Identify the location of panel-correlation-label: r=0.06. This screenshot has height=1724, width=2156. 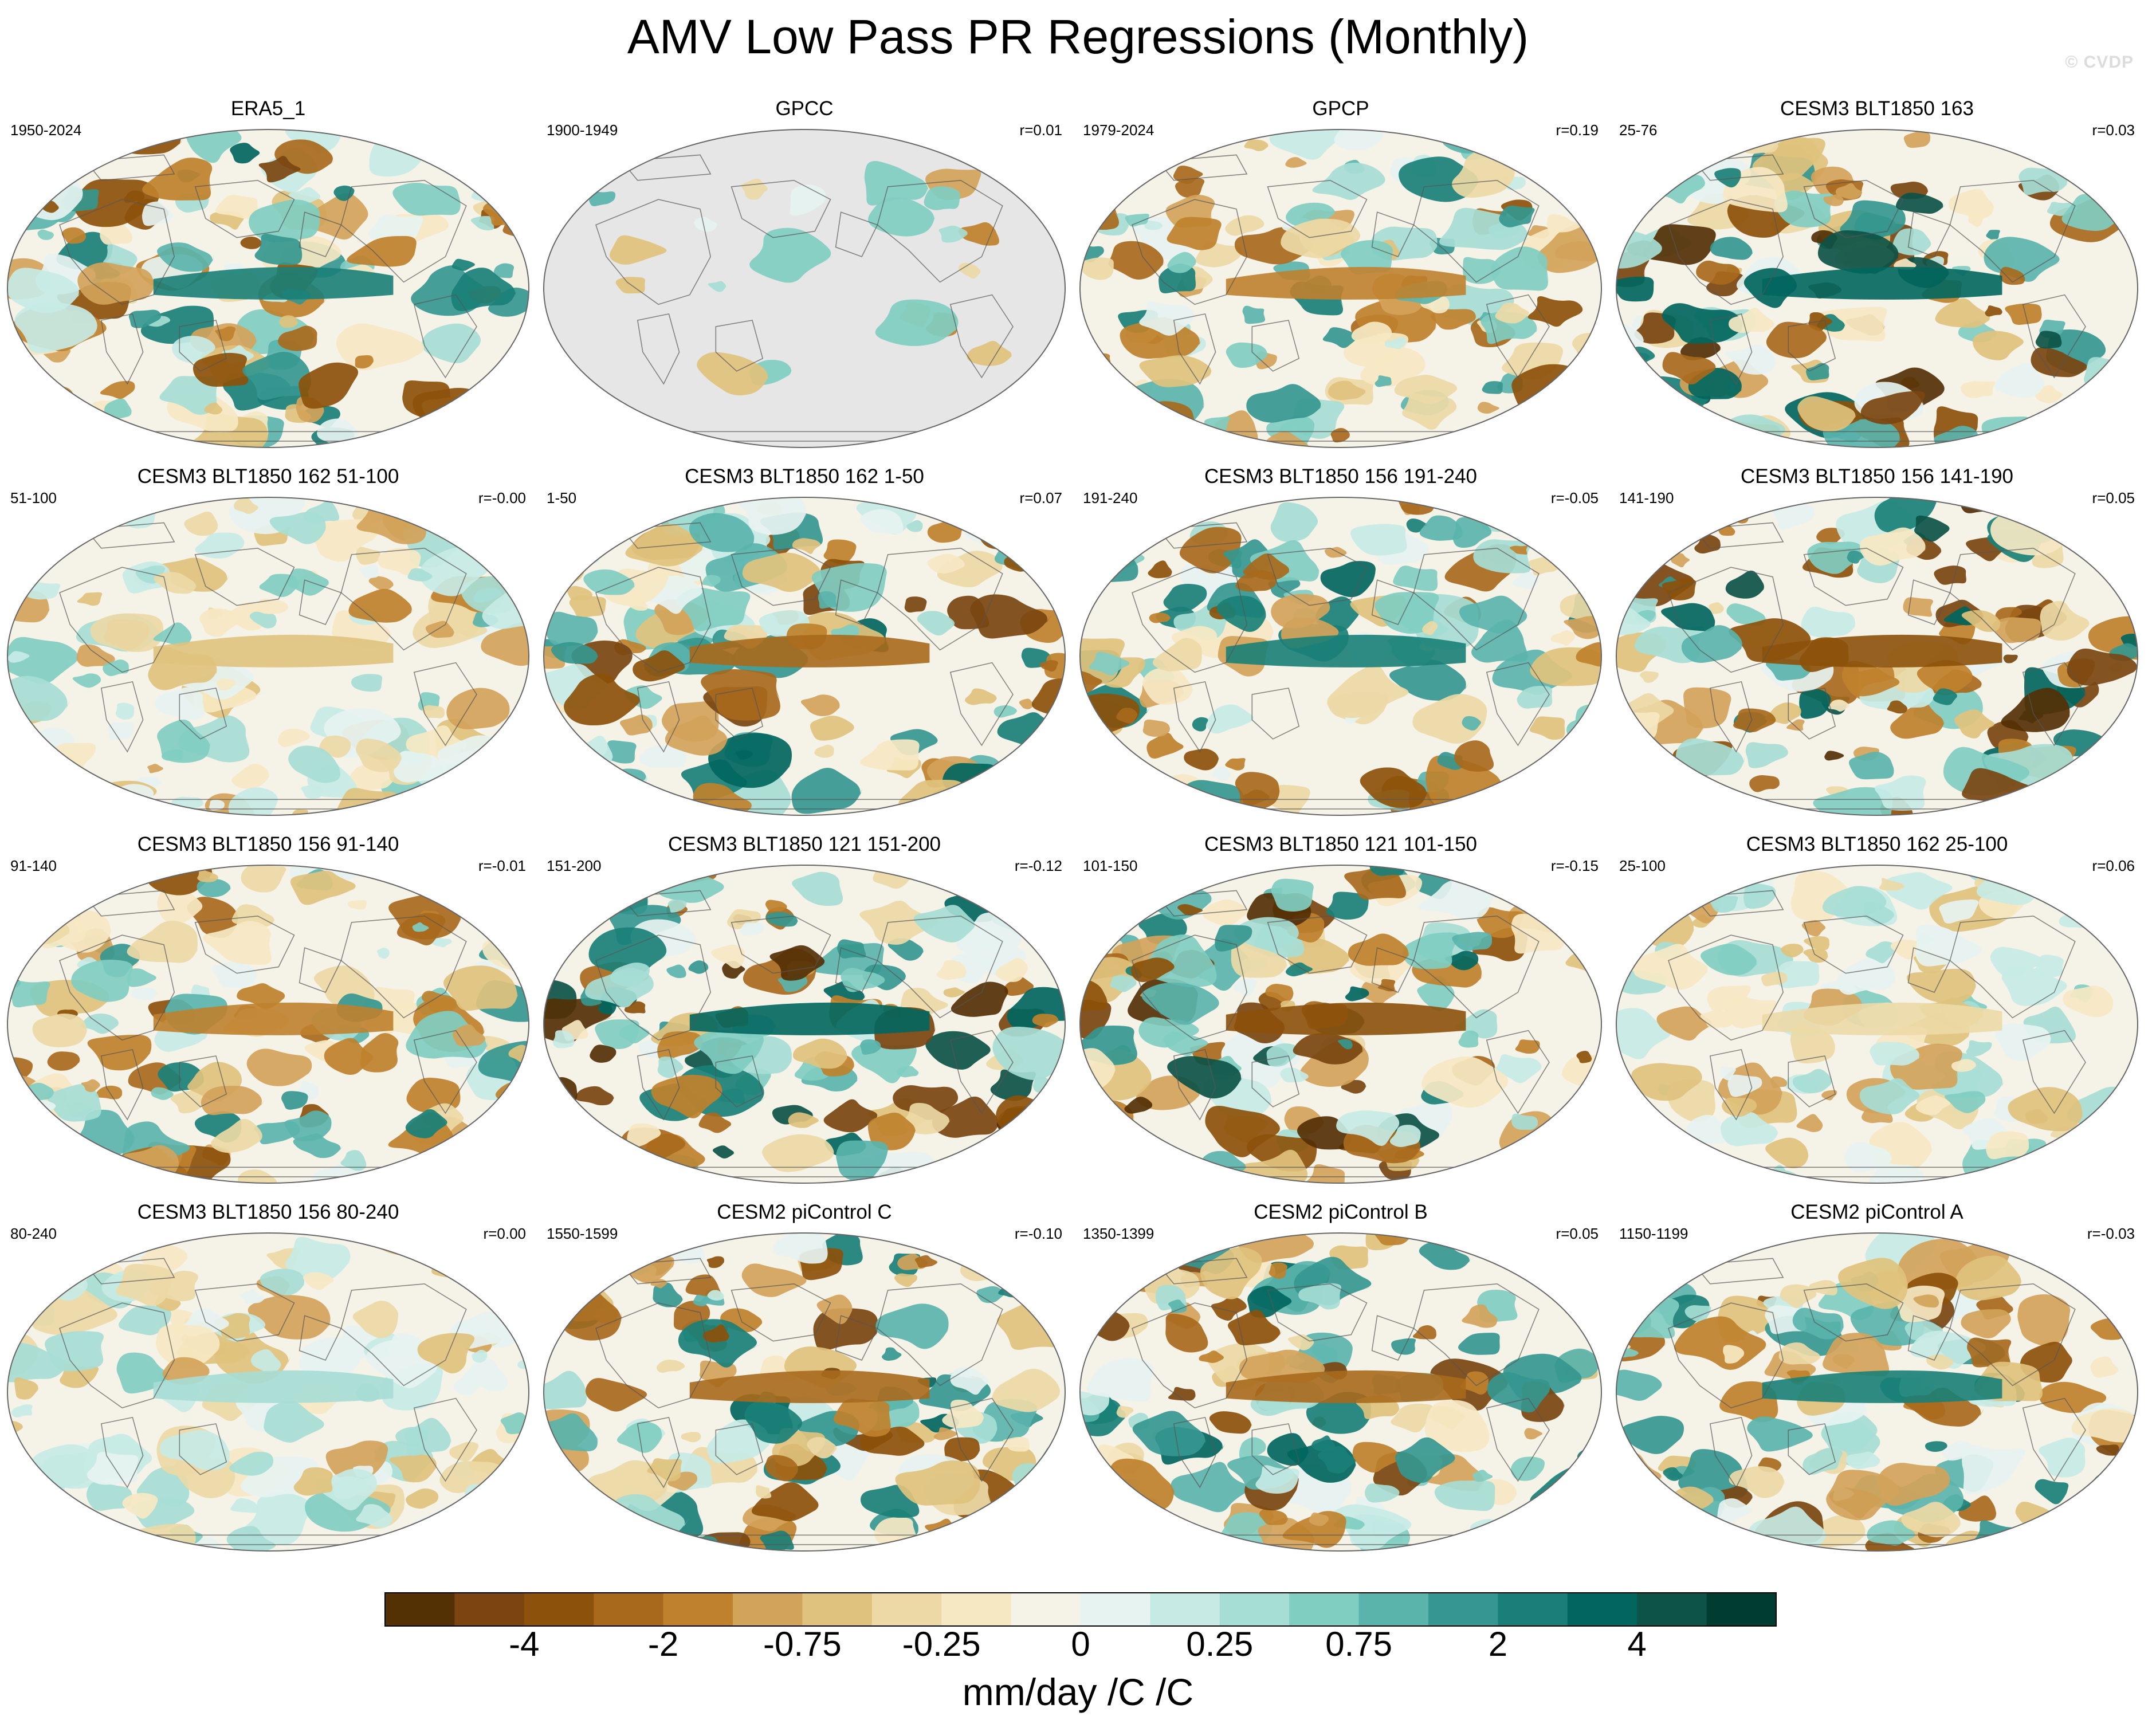
(2113, 866).